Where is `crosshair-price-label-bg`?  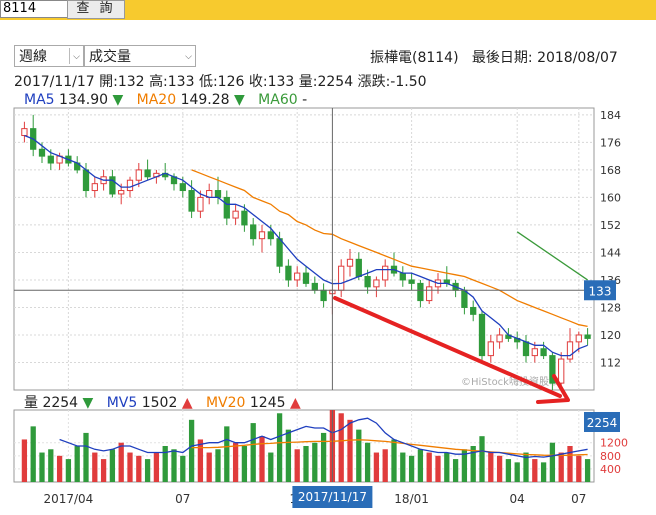 crosshair-price-label-bg is located at coordinates (600, 290).